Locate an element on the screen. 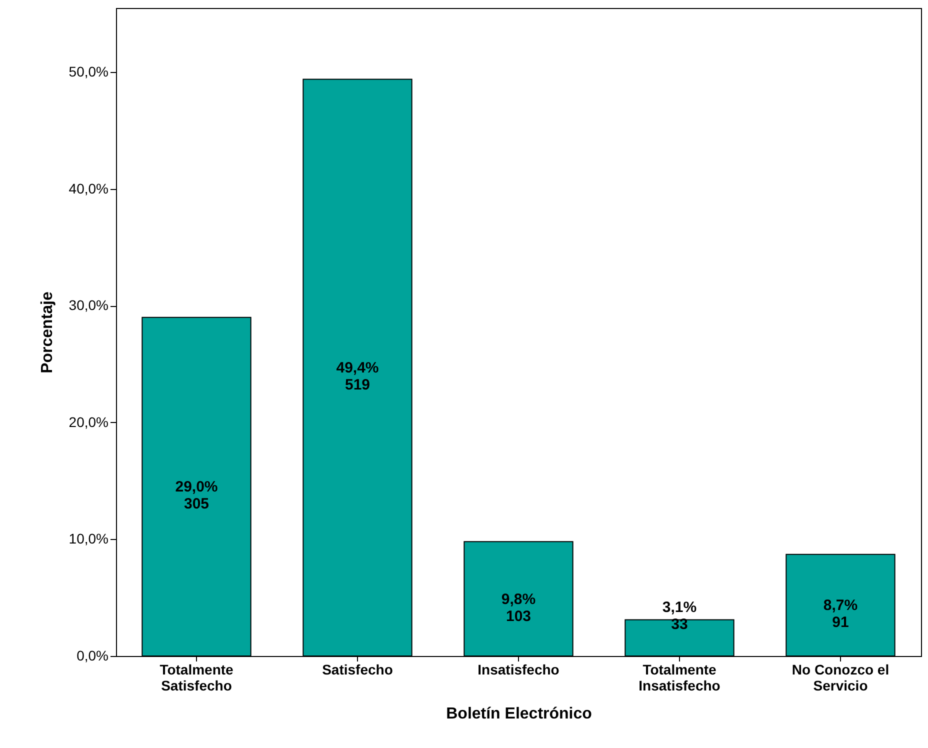 The width and height of the screenshot is (928, 748). x-tick-label: Satisfecho is located at coordinates (357, 670).